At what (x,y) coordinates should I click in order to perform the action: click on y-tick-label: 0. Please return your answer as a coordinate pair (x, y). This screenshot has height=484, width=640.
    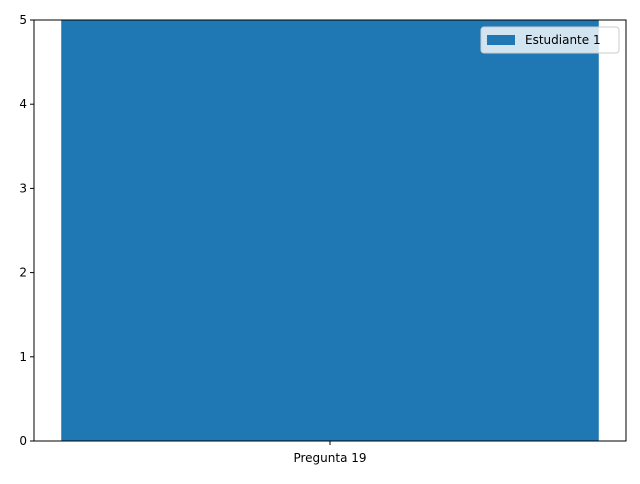
    Looking at the image, I should click on (23, 441).